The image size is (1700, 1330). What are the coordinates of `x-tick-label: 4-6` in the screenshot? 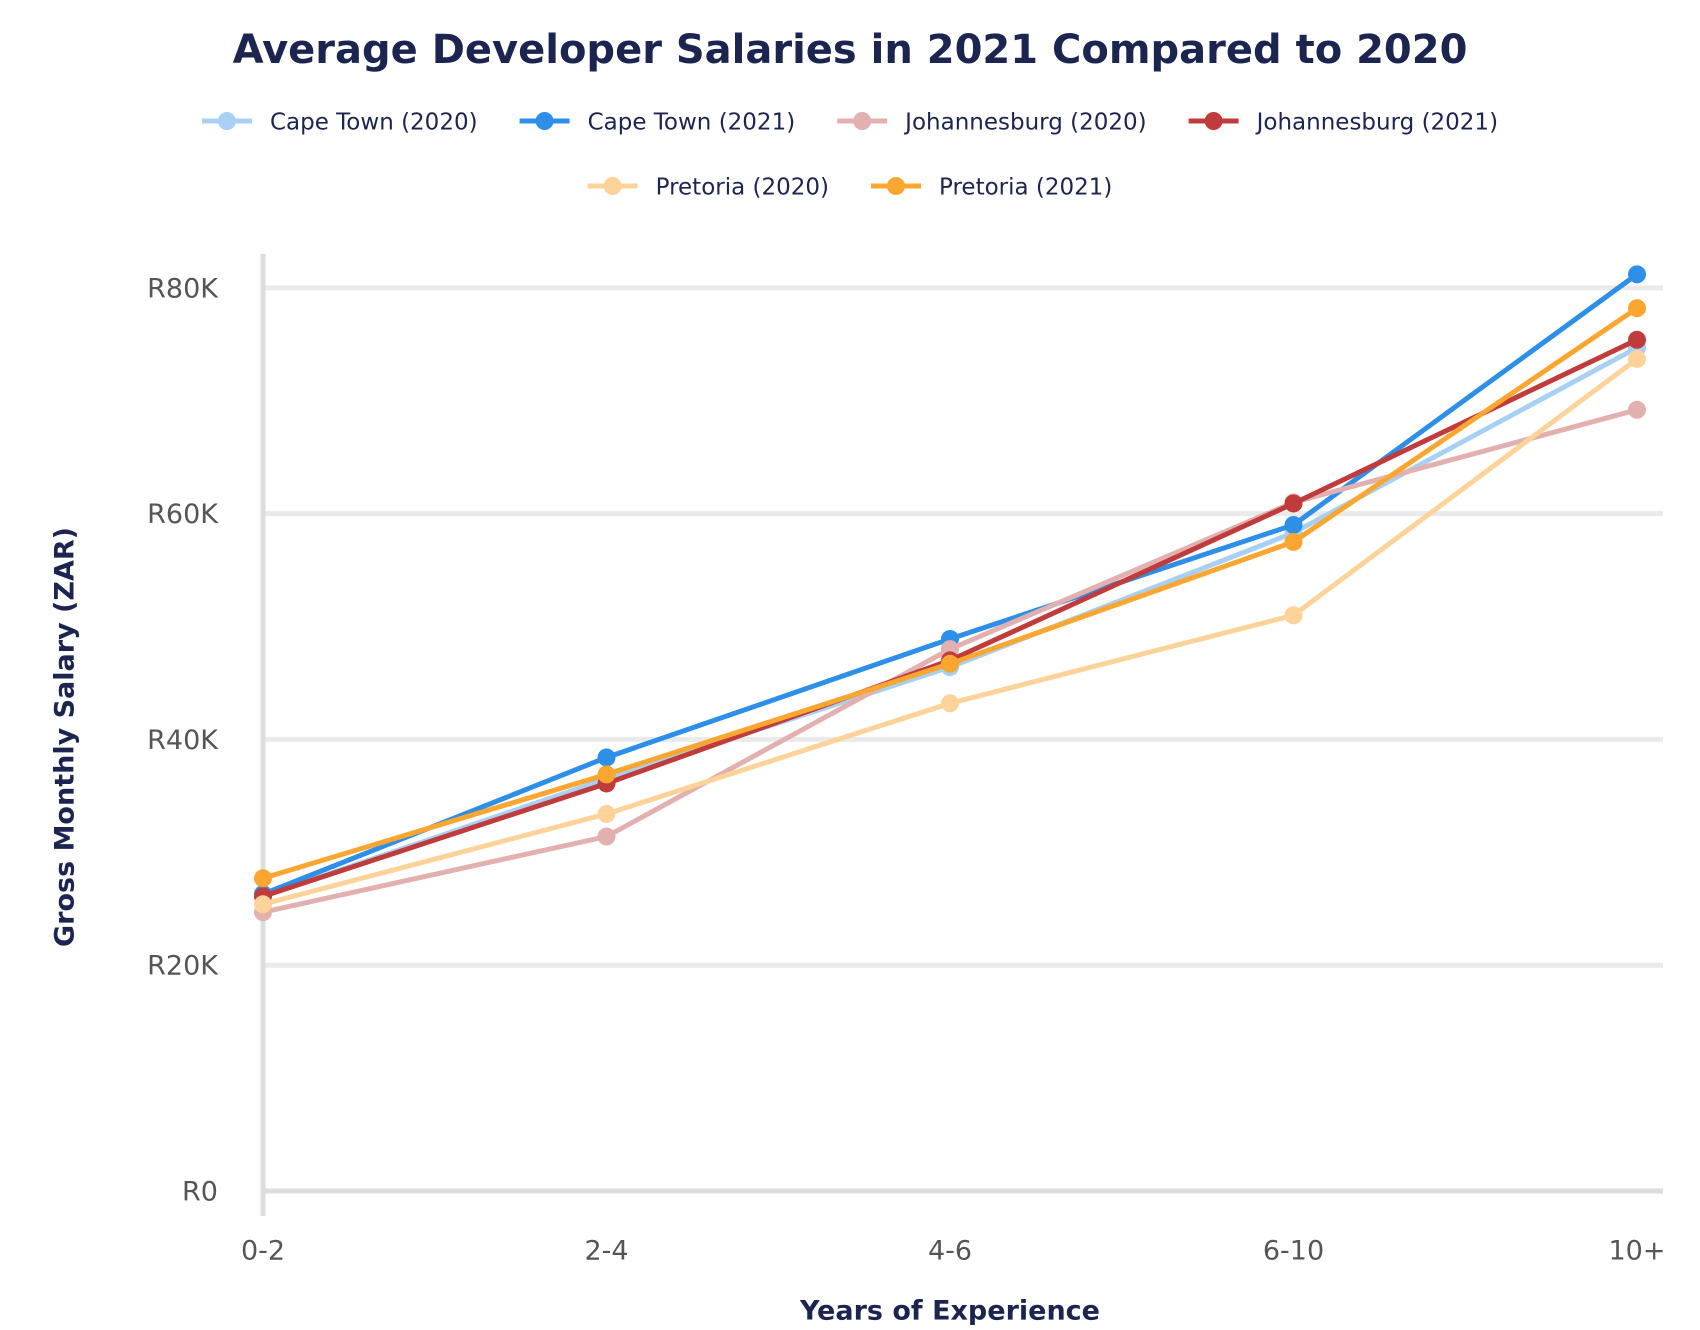 It's located at (950, 1251).